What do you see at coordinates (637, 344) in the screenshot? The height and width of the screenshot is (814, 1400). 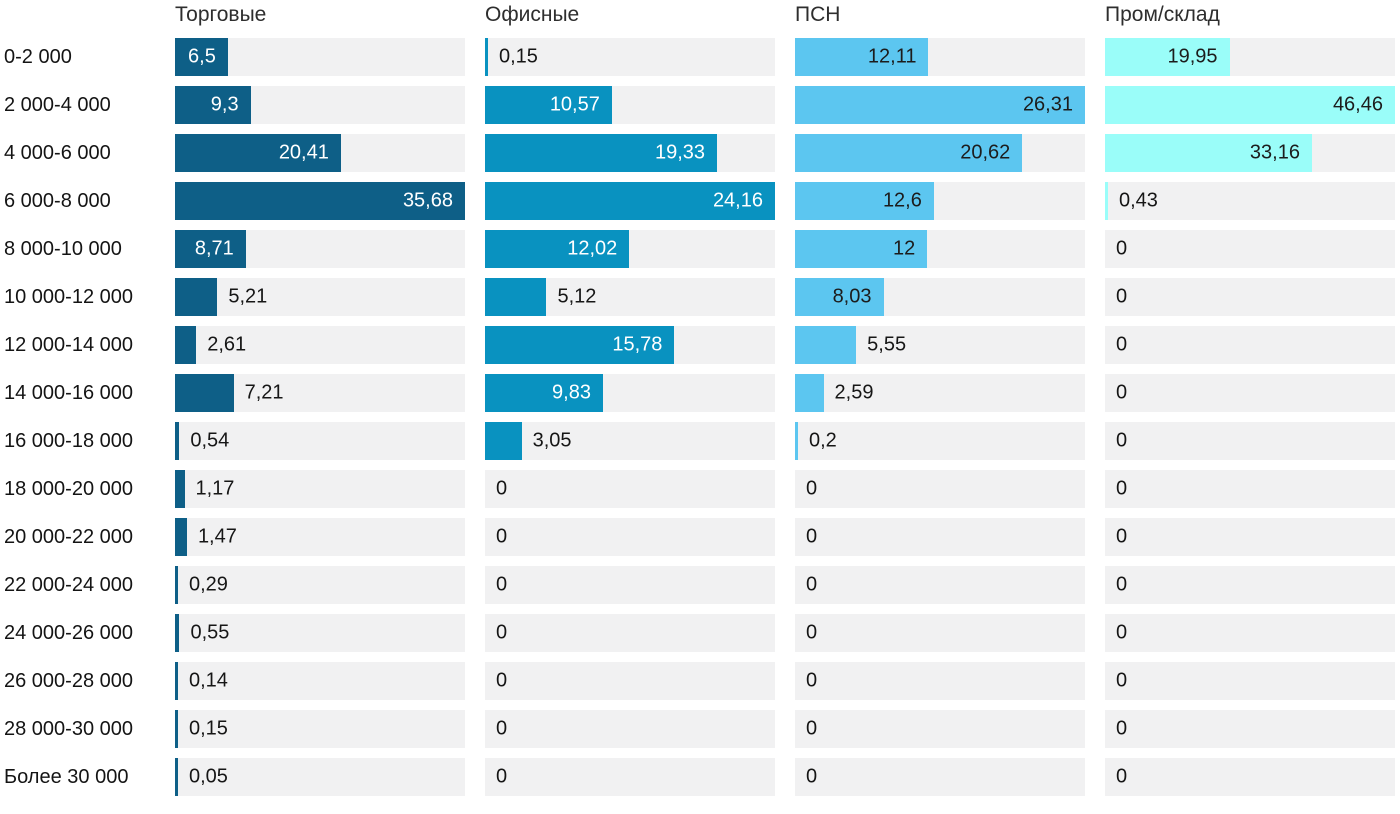 I see `bar-value-label: 15,78` at bounding box center [637, 344].